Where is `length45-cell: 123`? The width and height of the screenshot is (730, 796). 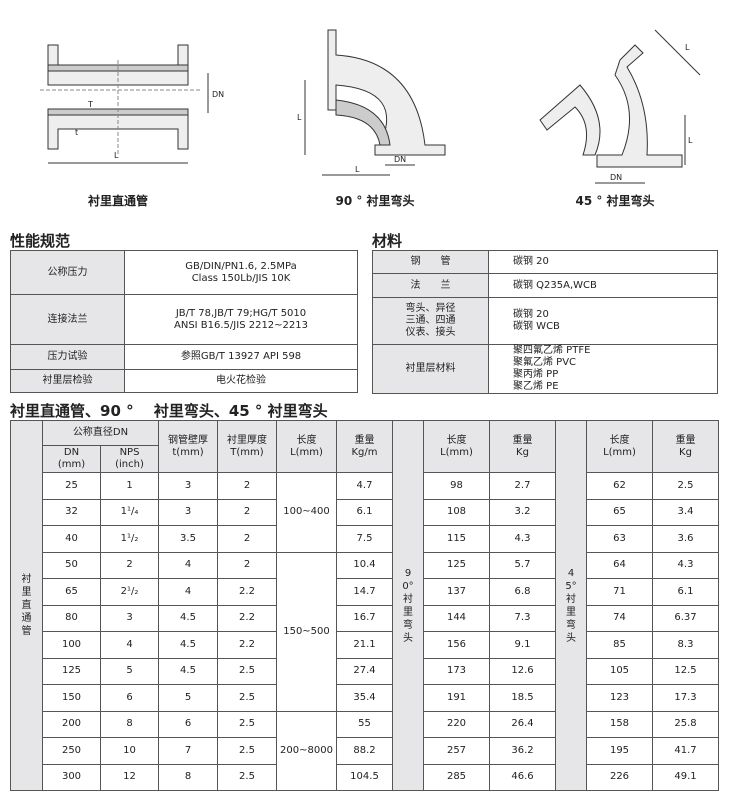 length45-cell: 123 is located at coordinates (619, 698).